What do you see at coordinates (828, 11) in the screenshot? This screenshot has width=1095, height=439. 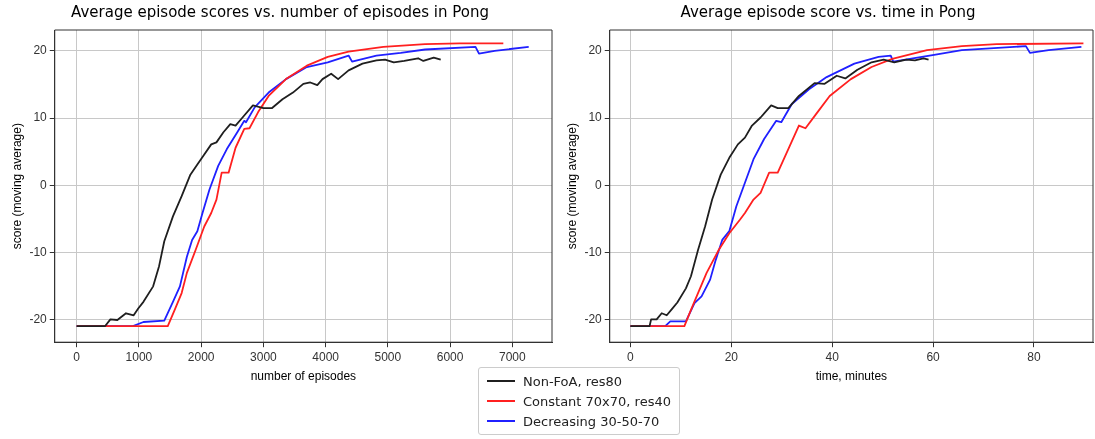 I see `chart-title: Average episode score vs. time in Pong` at bounding box center [828, 11].